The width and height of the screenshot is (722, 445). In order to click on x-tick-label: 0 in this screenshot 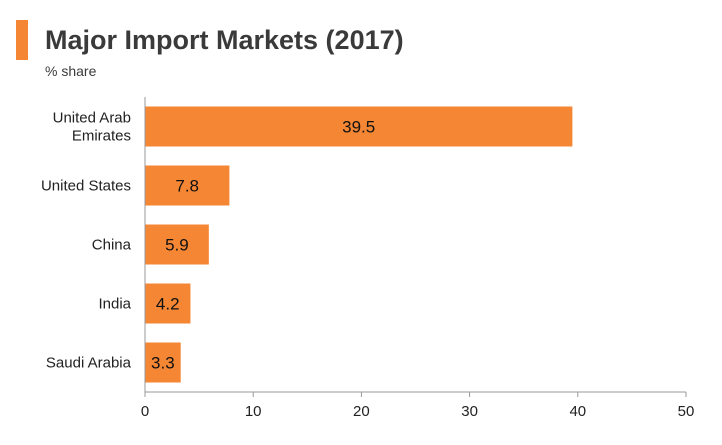, I will do `click(145, 411)`.